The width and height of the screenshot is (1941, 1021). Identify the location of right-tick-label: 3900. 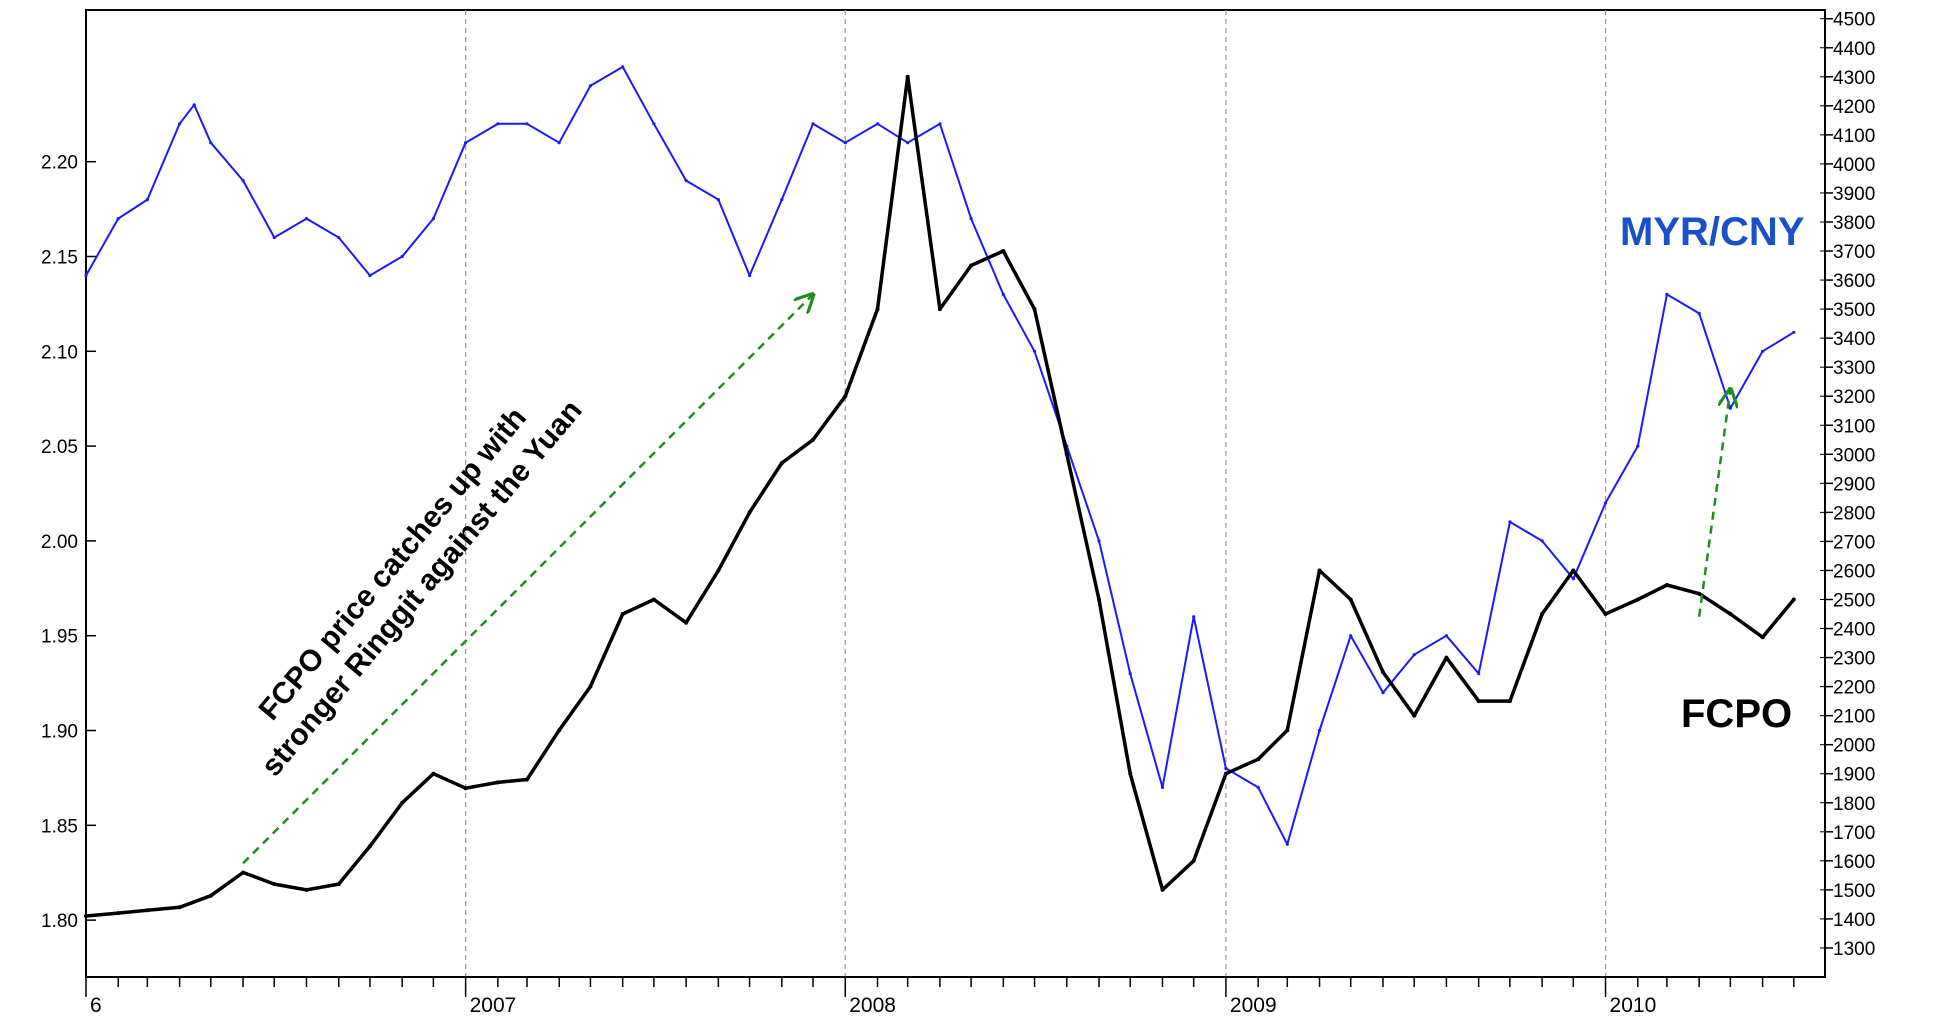
(1854, 194).